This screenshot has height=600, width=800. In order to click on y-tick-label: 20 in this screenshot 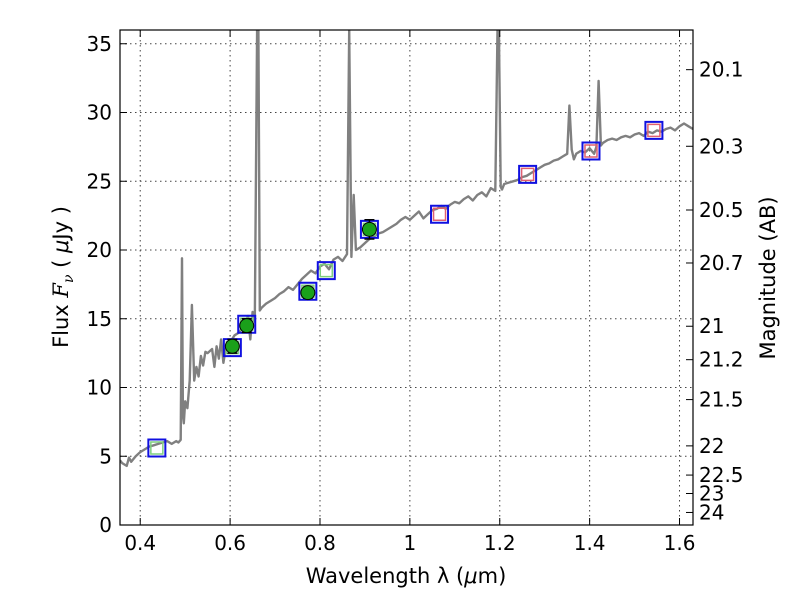, I will do `click(99, 250)`.